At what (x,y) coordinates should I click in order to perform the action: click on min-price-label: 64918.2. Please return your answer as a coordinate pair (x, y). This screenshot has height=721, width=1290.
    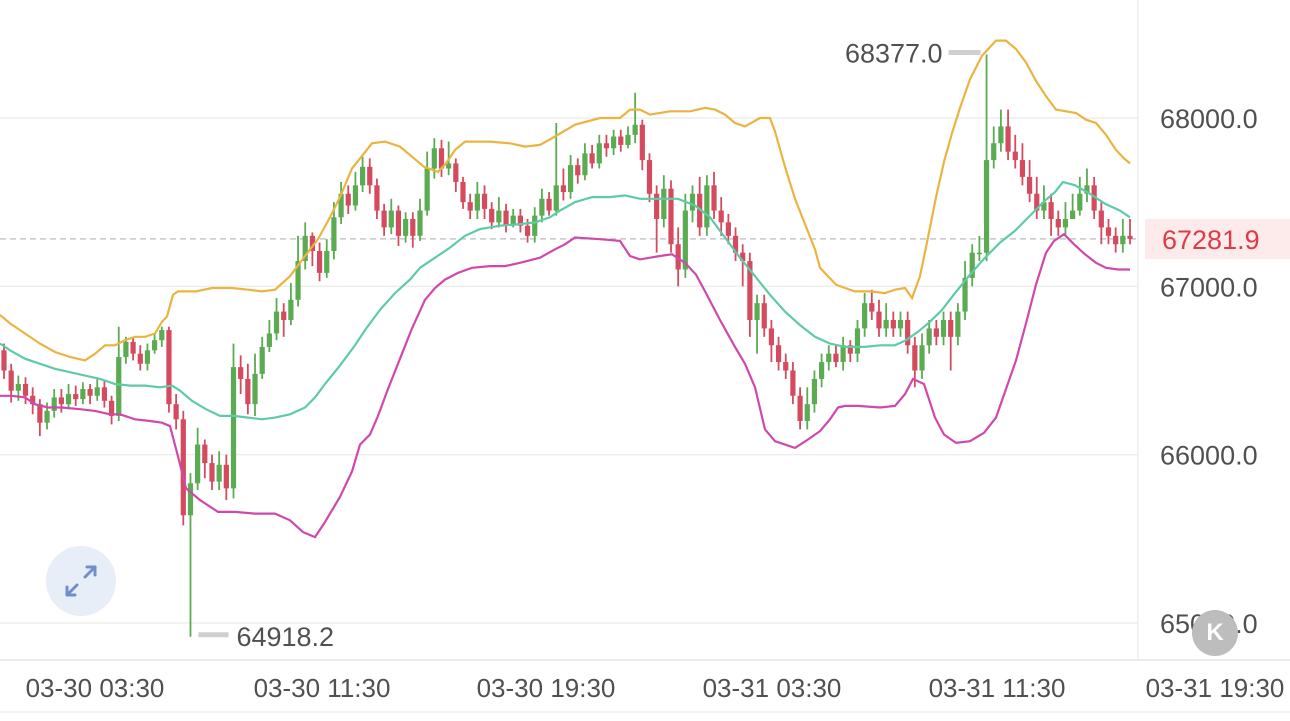
    Looking at the image, I should click on (285, 637).